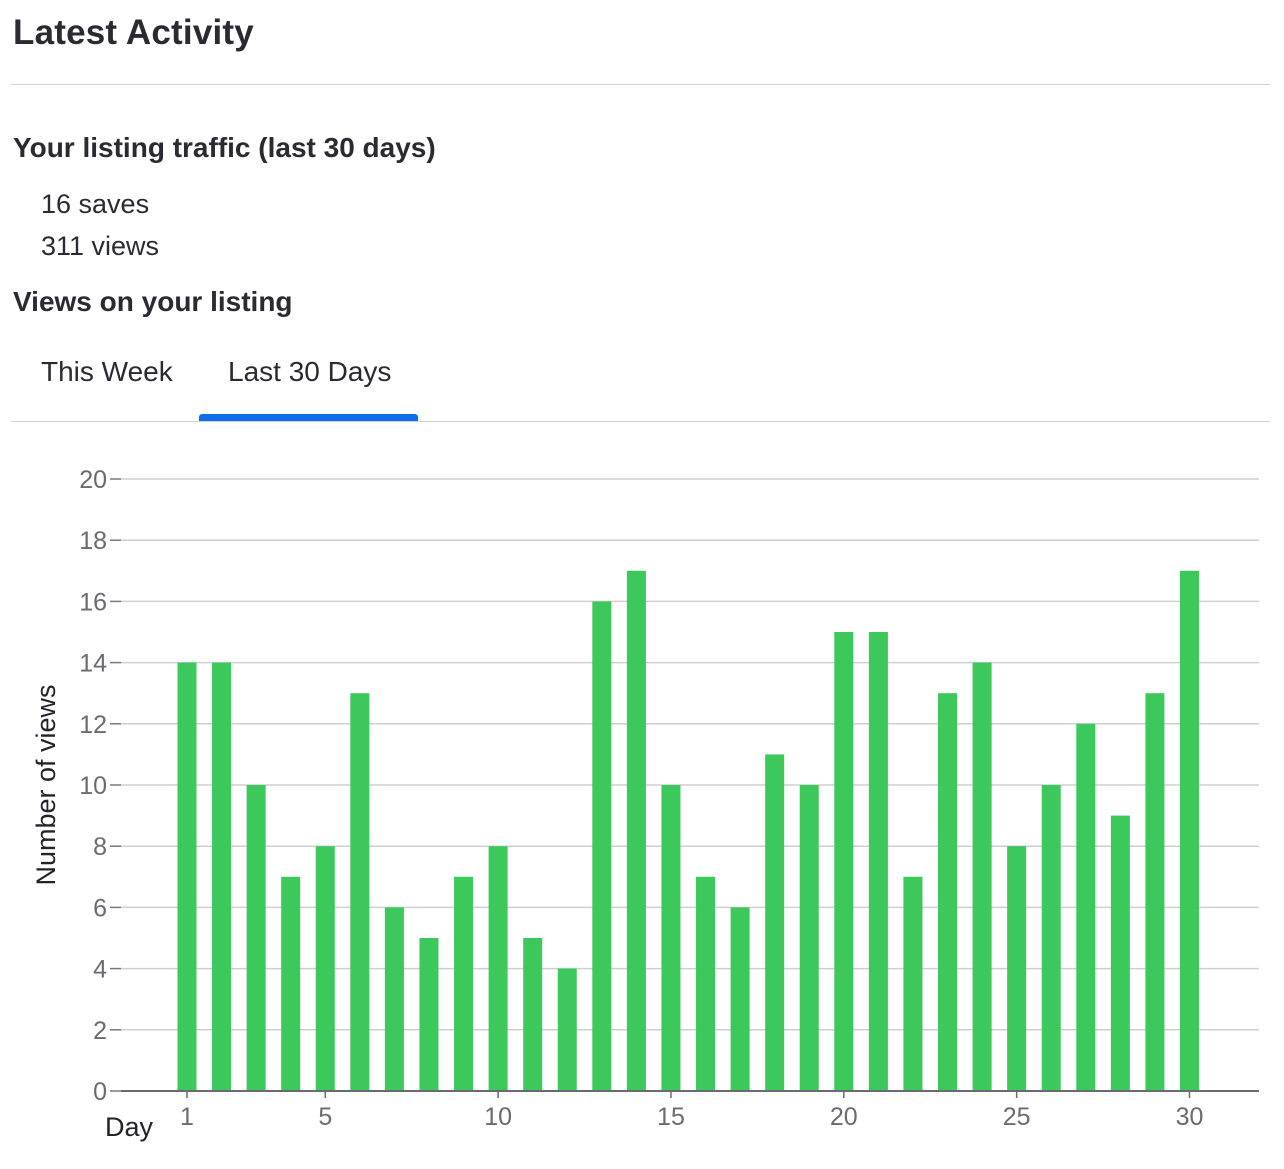 The height and width of the screenshot is (1169, 1284). What do you see at coordinates (100, 1092) in the screenshot?
I see `y-tick-label: 0` at bounding box center [100, 1092].